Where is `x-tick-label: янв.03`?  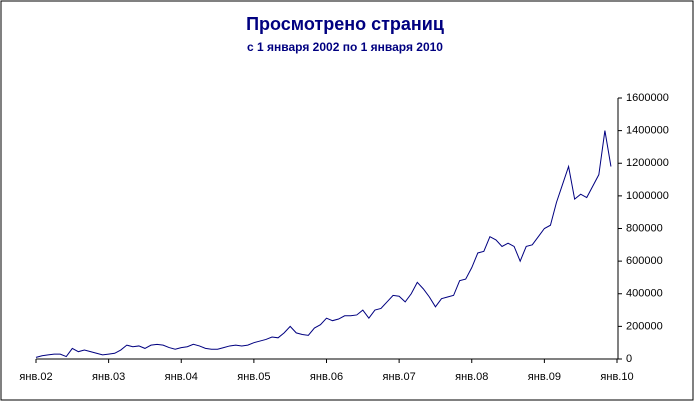 x-tick-label: янв.03 is located at coordinates (108, 377).